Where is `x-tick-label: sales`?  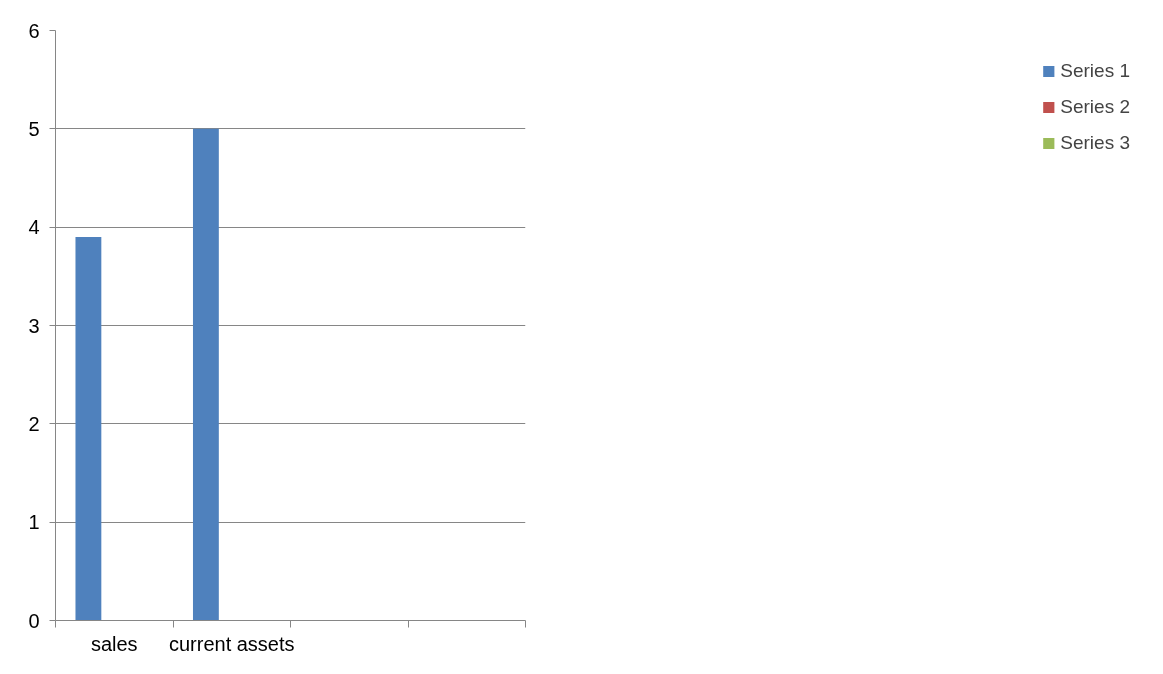
x-tick-label: sales is located at coordinates (114, 643).